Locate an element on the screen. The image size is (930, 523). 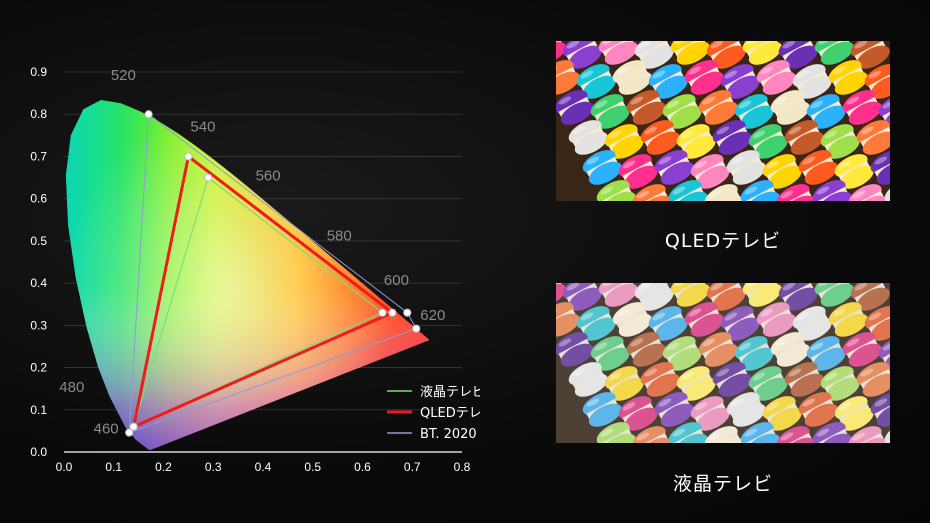
lcd-caption: 液晶テレビ is located at coordinates (722, 484).